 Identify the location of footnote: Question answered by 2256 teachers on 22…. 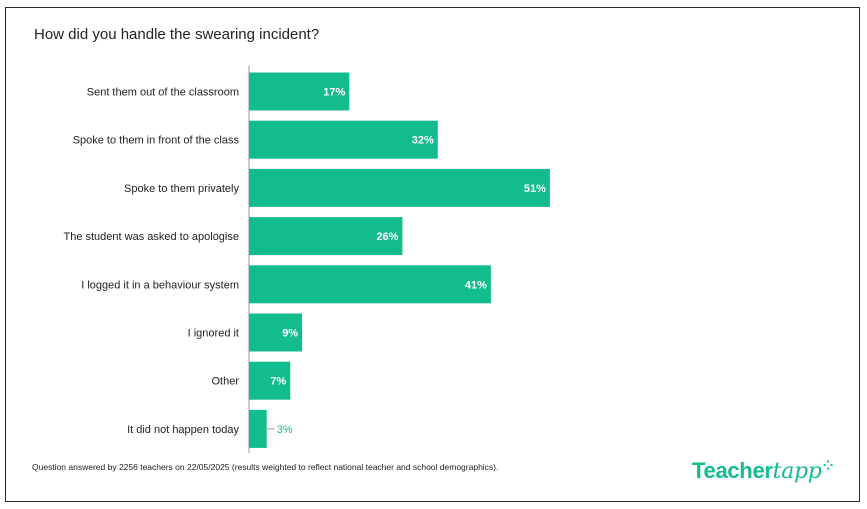
(265, 467).